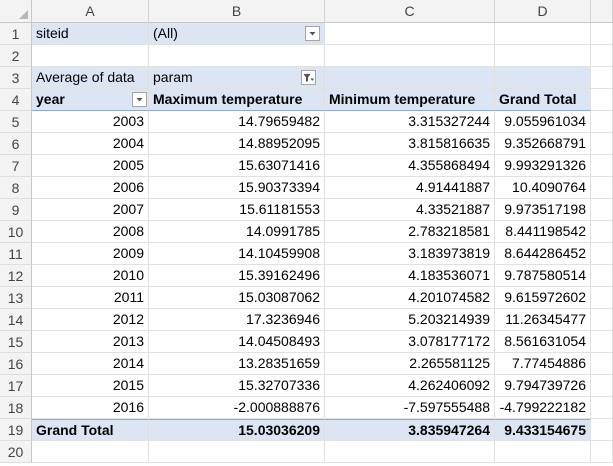 This screenshot has height=466, width=613. Describe the element at coordinates (543, 11) in the screenshot. I see `column-header-d: D` at that location.